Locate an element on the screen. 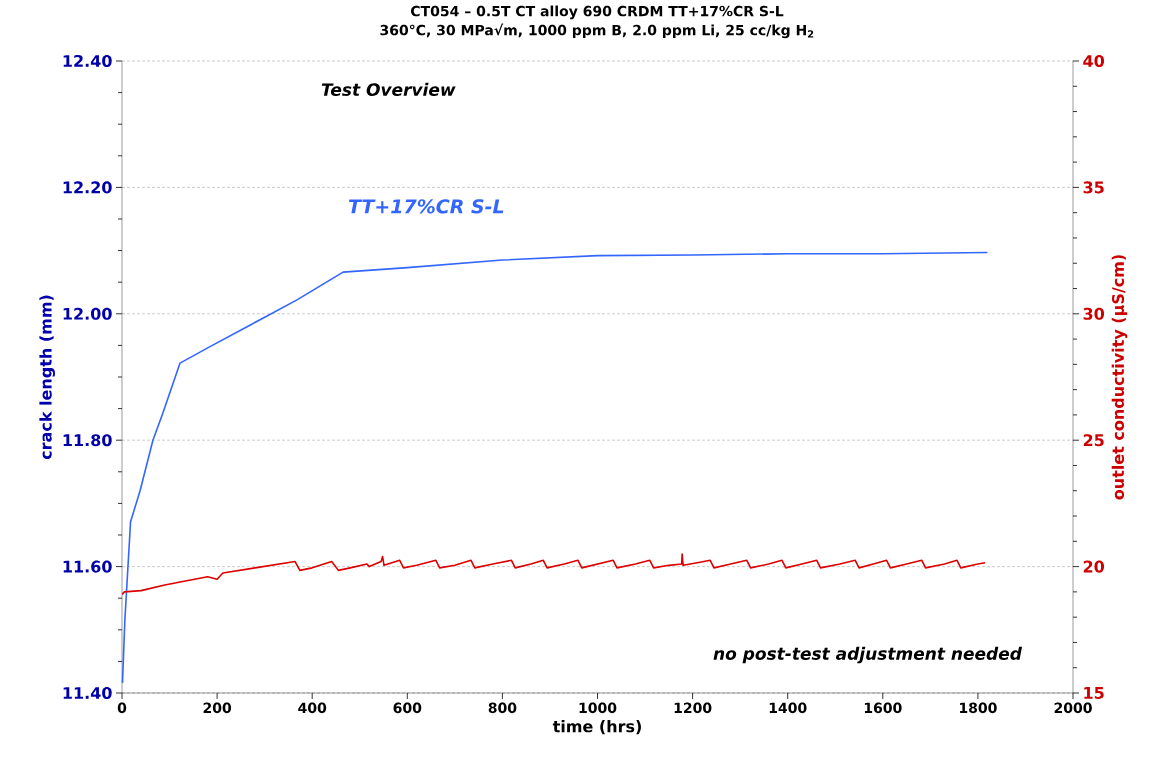 This screenshot has height=772, width=1167. x-tick-label: 200 is located at coordinates (217, 708).